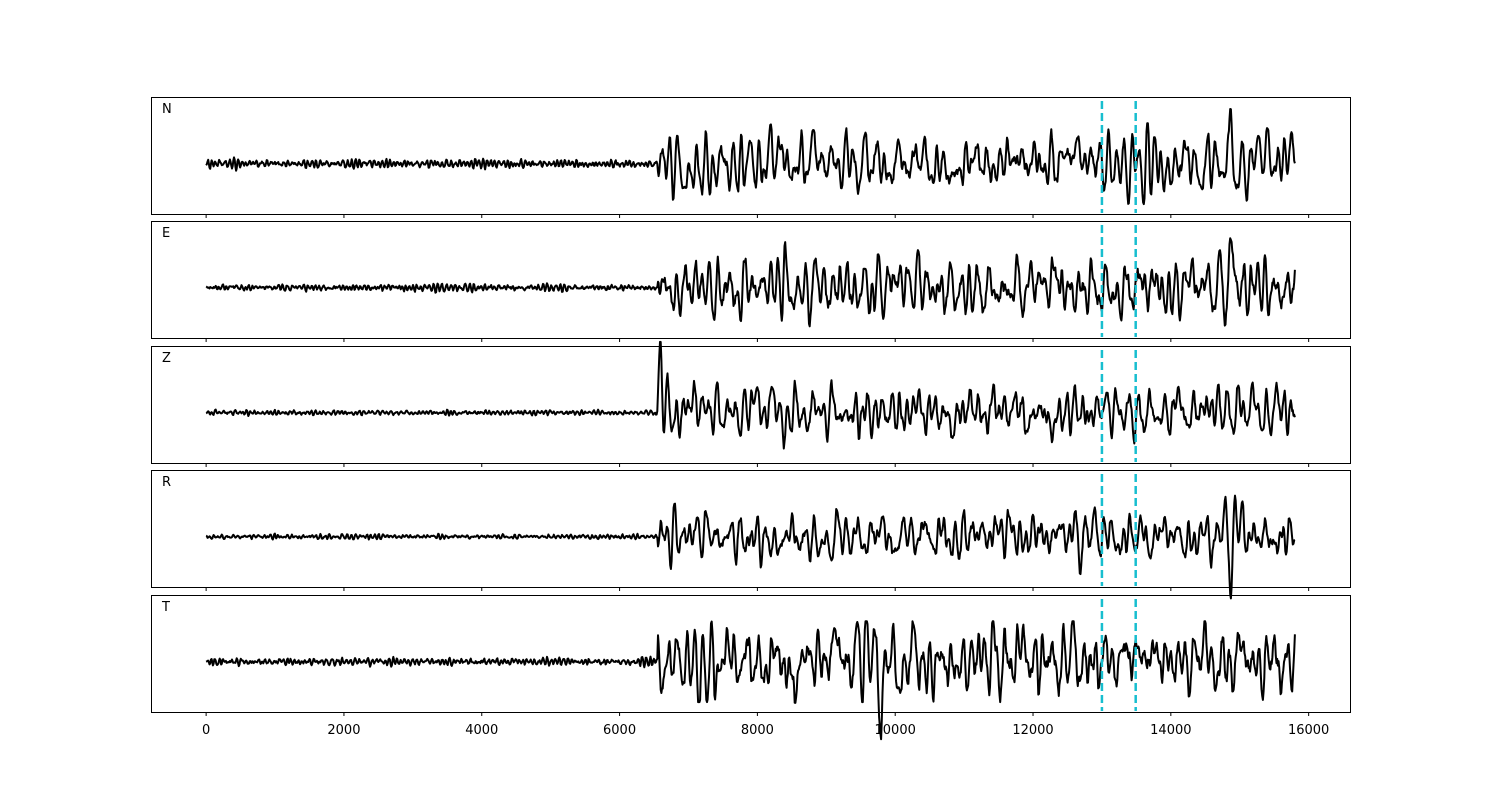 The height and width of the screenshot is (800, 1500). What do you see at coordinates (750, 547) in the screenshot?
I see `waveform-trace-r` at bounding box center [750, 547].